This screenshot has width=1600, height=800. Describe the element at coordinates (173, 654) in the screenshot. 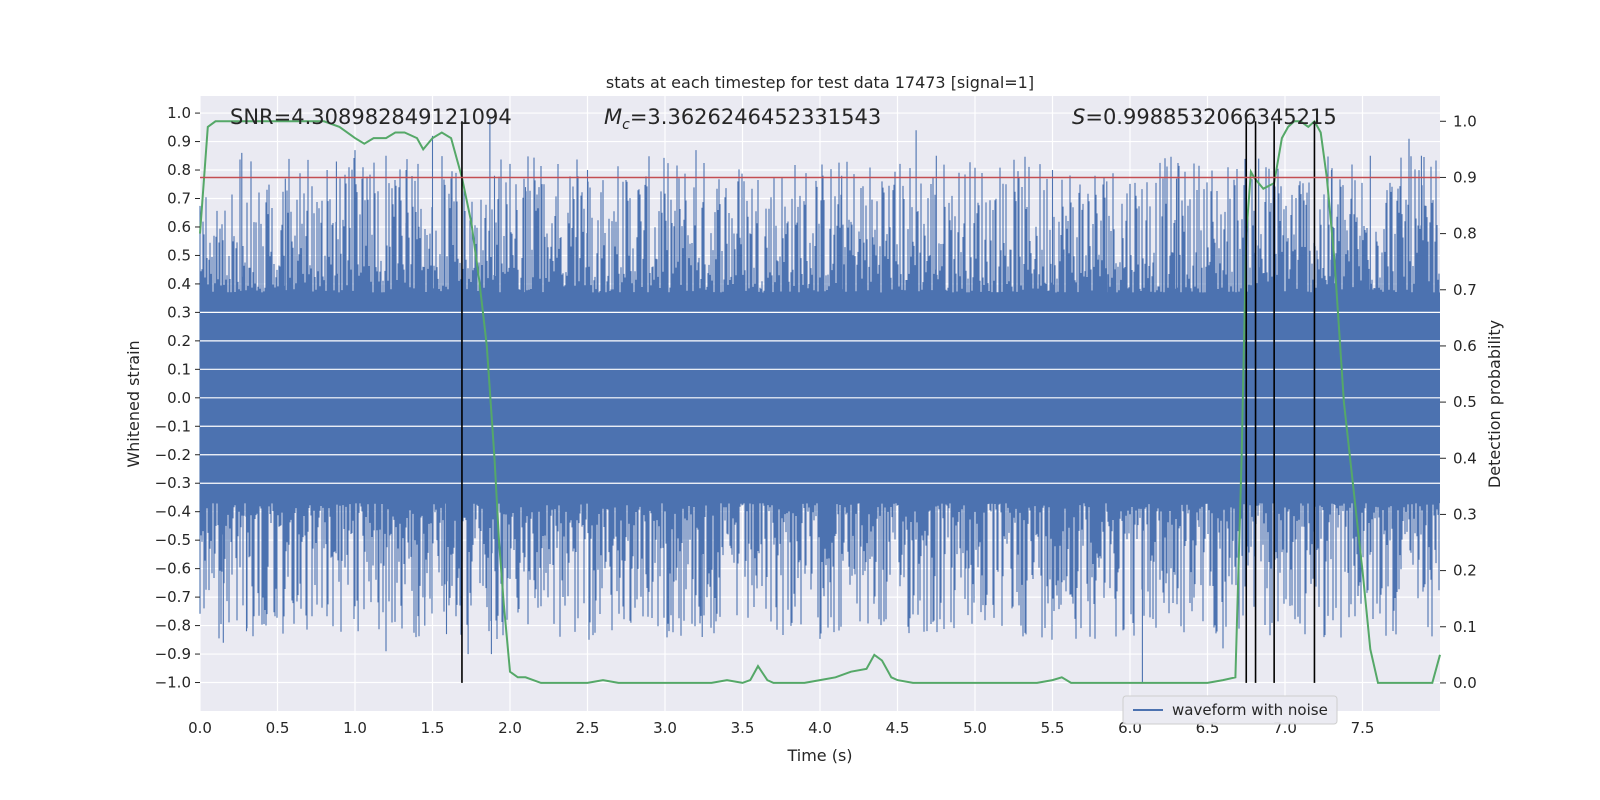

I see `y-tick-label: −0.9` at that location.